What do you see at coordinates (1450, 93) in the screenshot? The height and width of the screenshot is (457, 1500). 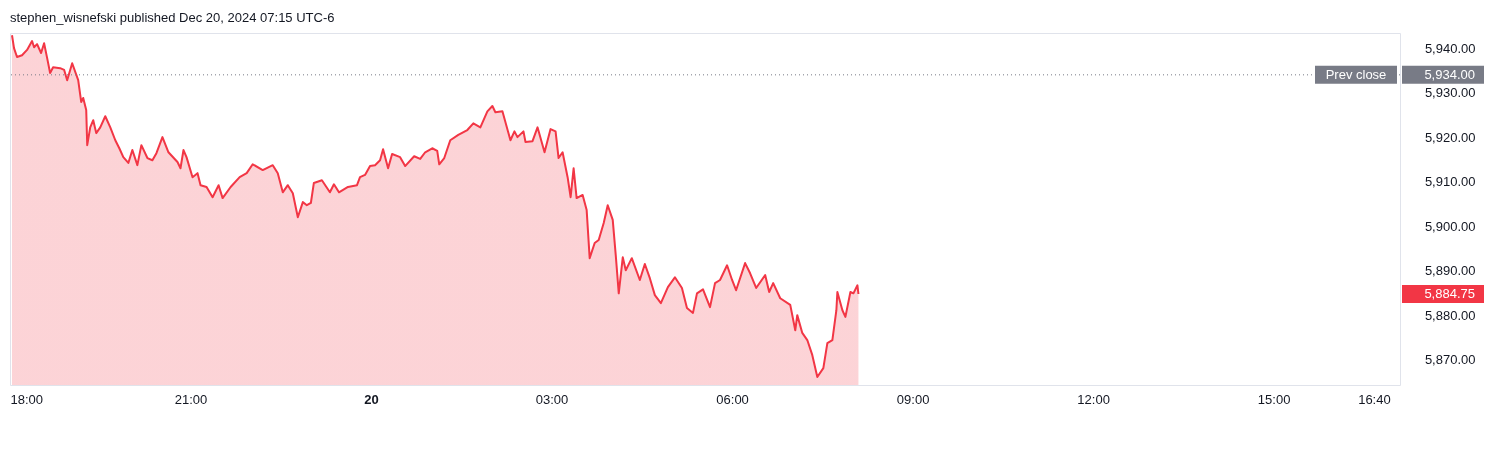 I see `y-tick-label: 5,930.00` at bounding box center [1450, 93].